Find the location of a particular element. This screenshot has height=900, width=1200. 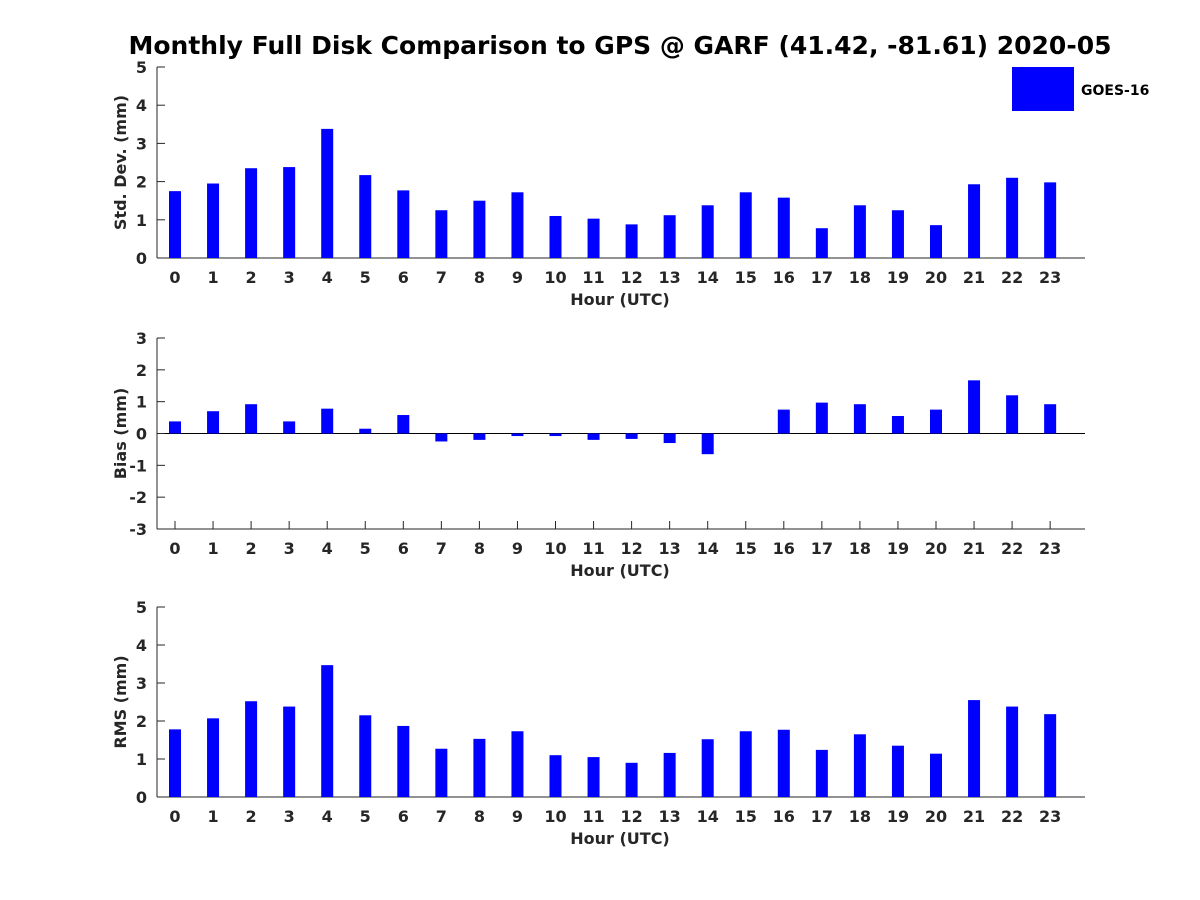

x-tick-label: 6 is located at coordinates (403, 816).